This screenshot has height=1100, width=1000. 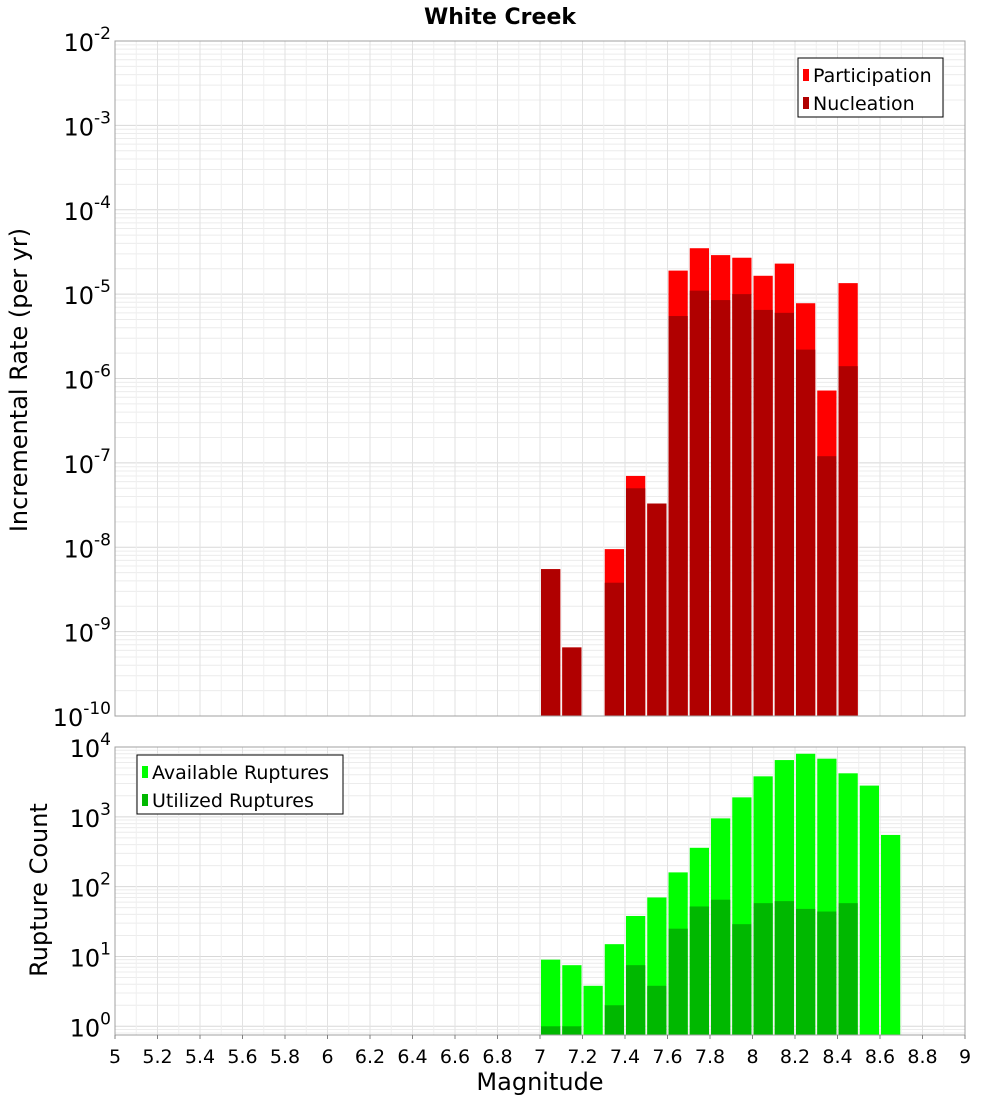 I want to click on bottom-legend: Available Ruptures Utilized Ruptures, so click(x=240, y=784).